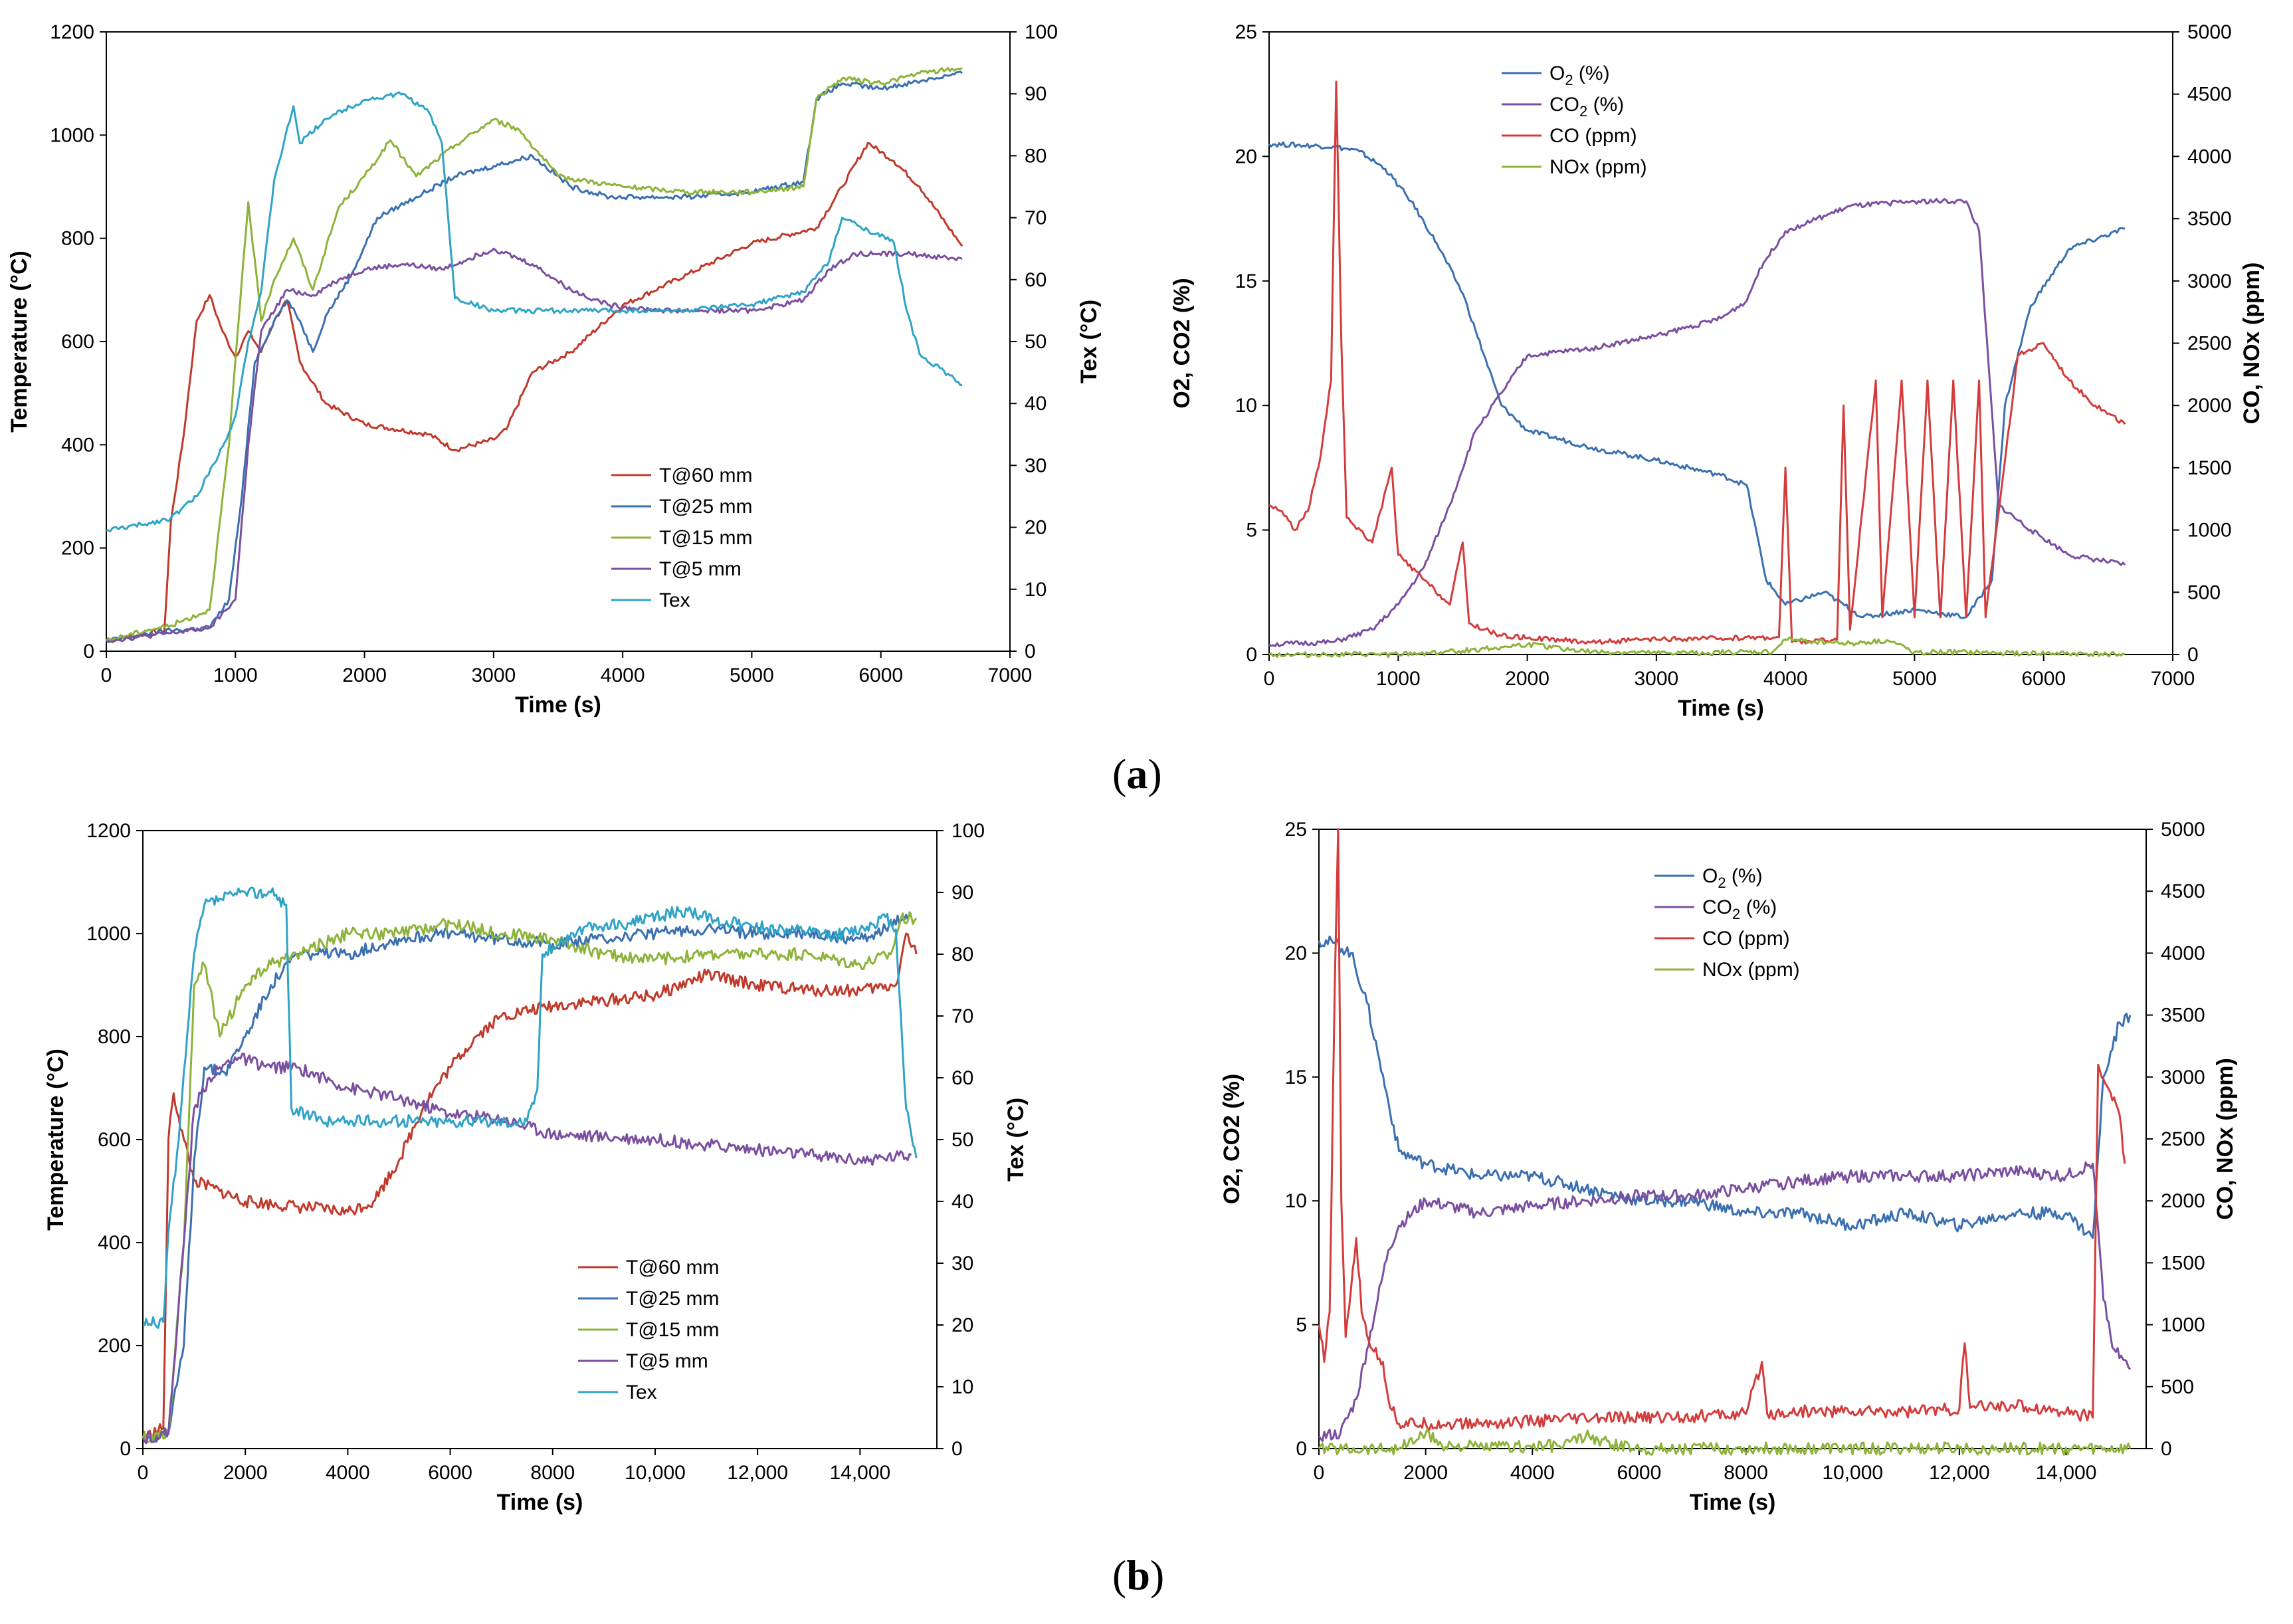 The image size is (2293, 1624). I want to click on y2-tick-label: 4000, so click(2209, 156).